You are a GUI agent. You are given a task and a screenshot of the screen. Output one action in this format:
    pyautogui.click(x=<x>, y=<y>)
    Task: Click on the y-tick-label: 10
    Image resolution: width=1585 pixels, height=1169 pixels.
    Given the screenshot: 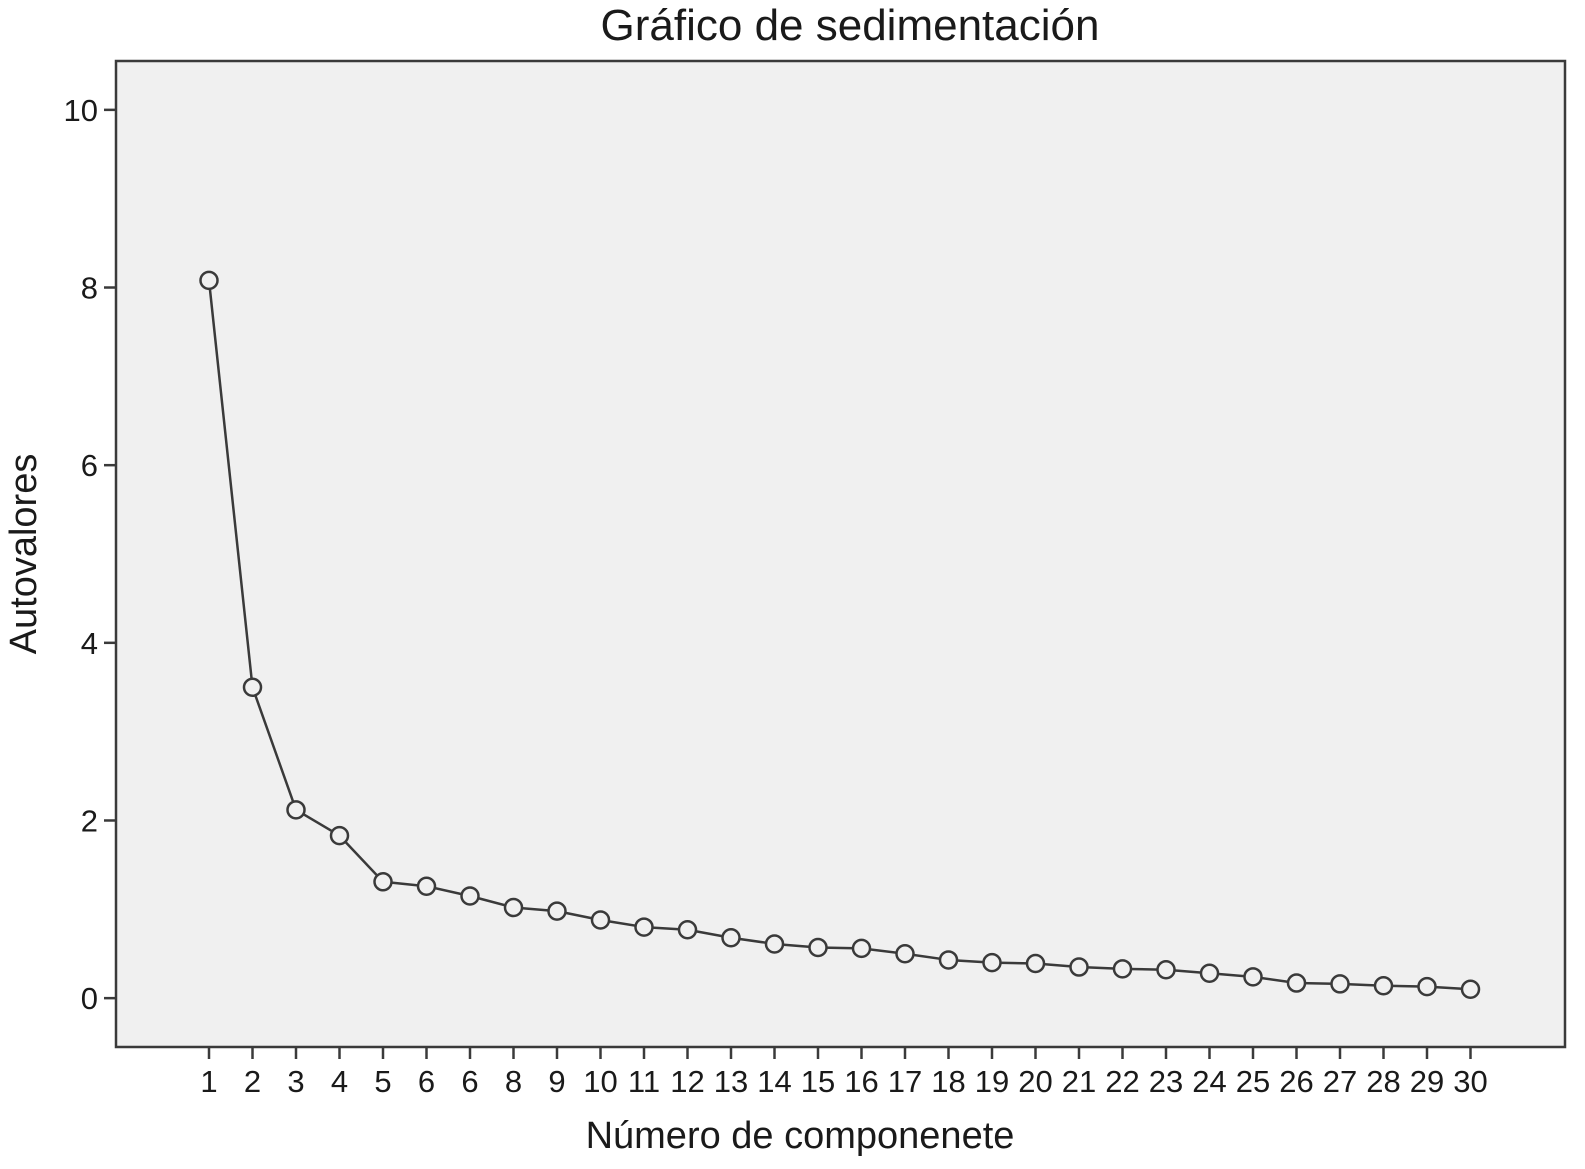 What is the action you would take?
    pyautogui.click(x=81, y=110)
    